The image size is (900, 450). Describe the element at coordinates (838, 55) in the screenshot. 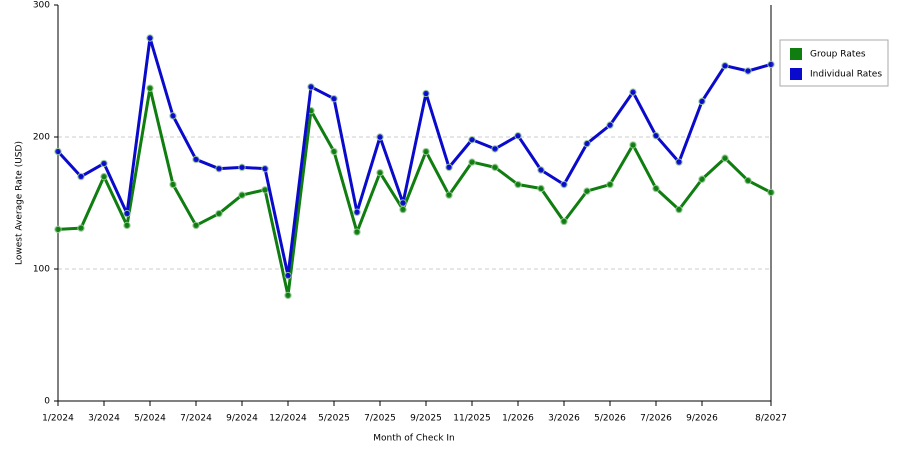

I see `legend-label: Group Rates` at that location.